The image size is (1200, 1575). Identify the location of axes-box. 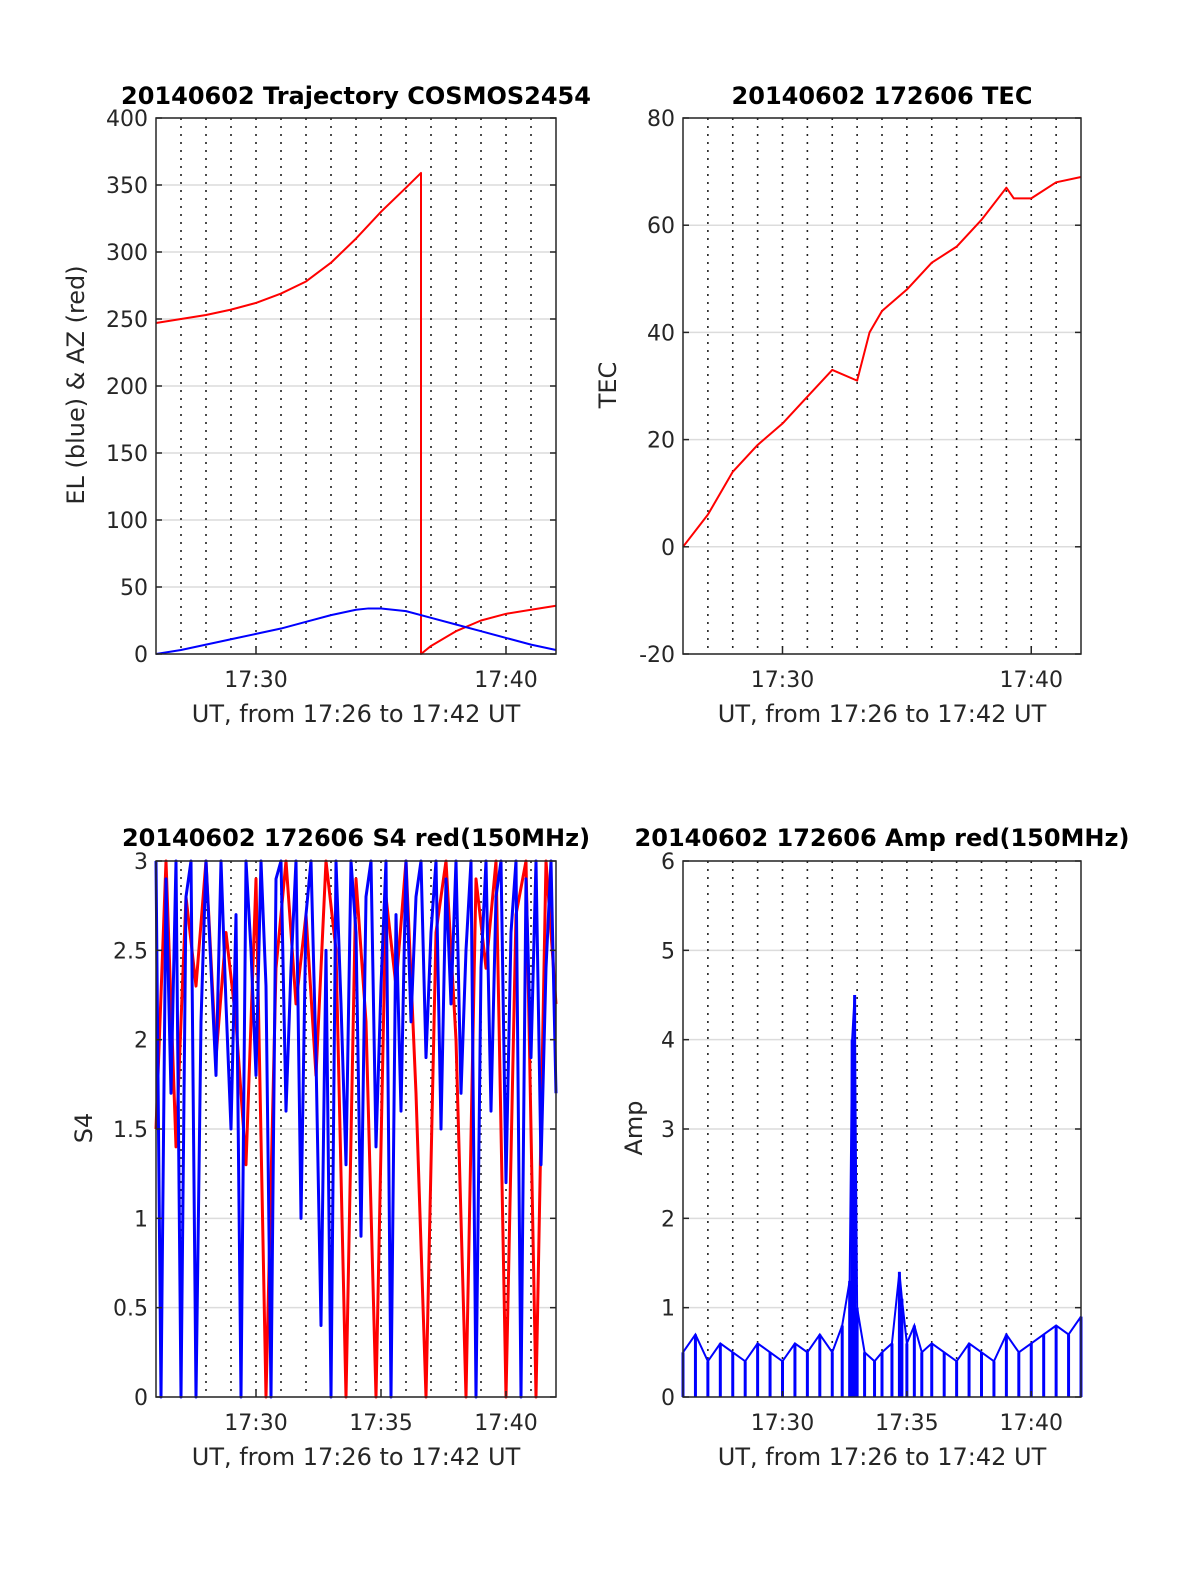
(882, 386).